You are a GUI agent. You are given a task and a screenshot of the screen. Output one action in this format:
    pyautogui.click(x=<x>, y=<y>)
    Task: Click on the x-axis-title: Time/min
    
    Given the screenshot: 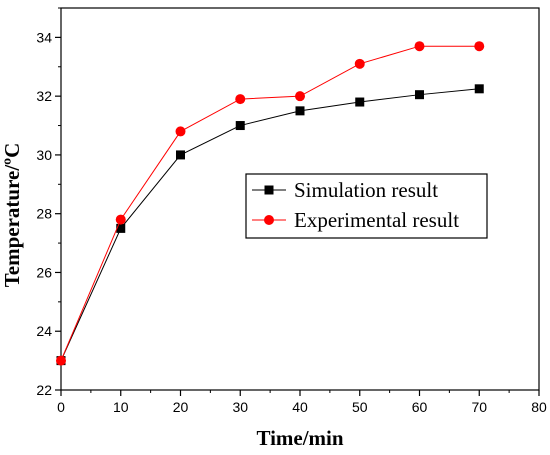 What is the action you would take?
    pyautogui.click(x=299, y=438)
    